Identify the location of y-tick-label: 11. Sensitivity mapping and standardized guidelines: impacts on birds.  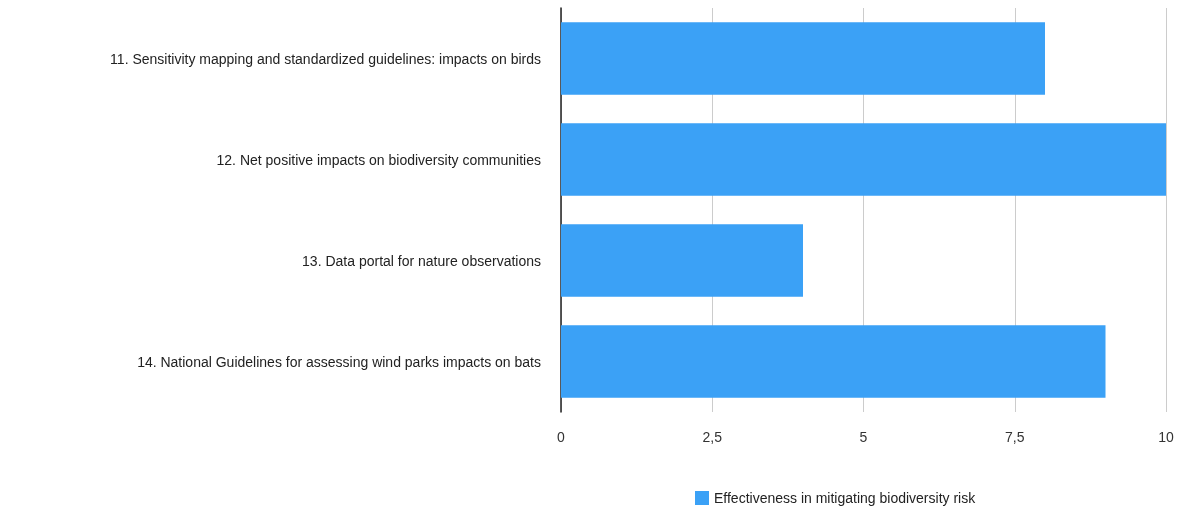
(325, 58).